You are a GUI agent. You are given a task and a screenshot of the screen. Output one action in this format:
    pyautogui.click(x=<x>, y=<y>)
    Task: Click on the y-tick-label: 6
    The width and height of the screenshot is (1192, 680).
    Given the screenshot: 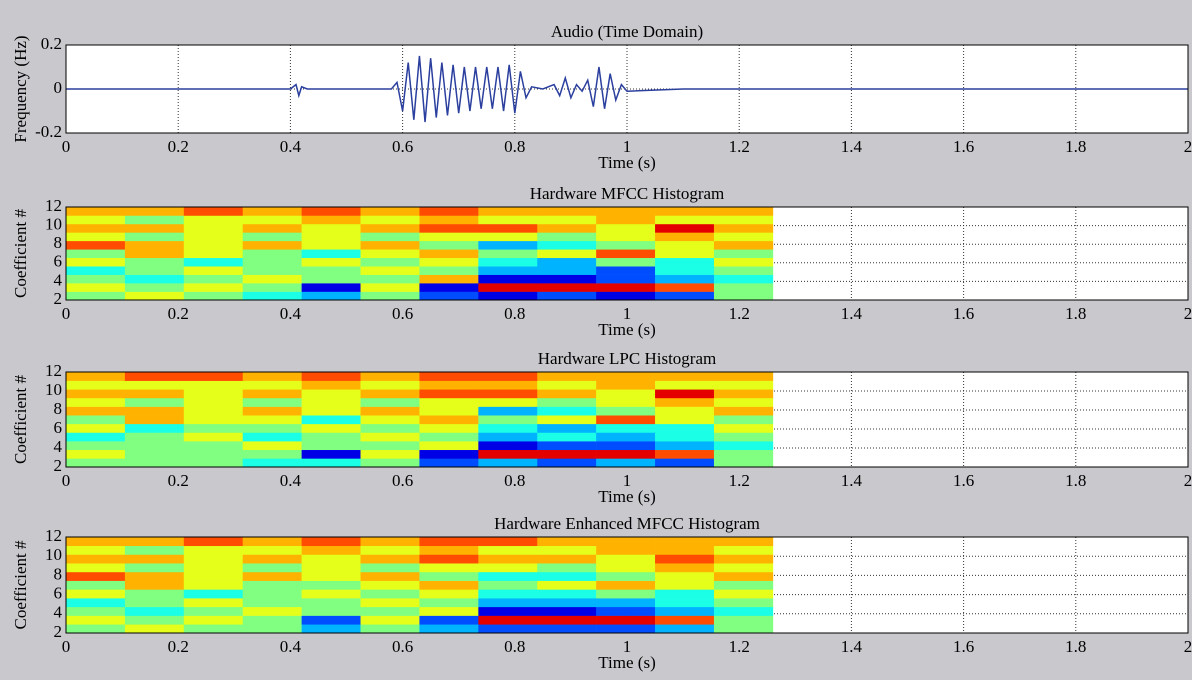 What is the action you would take?
    pyautogui.click(x=58, y=261)
    